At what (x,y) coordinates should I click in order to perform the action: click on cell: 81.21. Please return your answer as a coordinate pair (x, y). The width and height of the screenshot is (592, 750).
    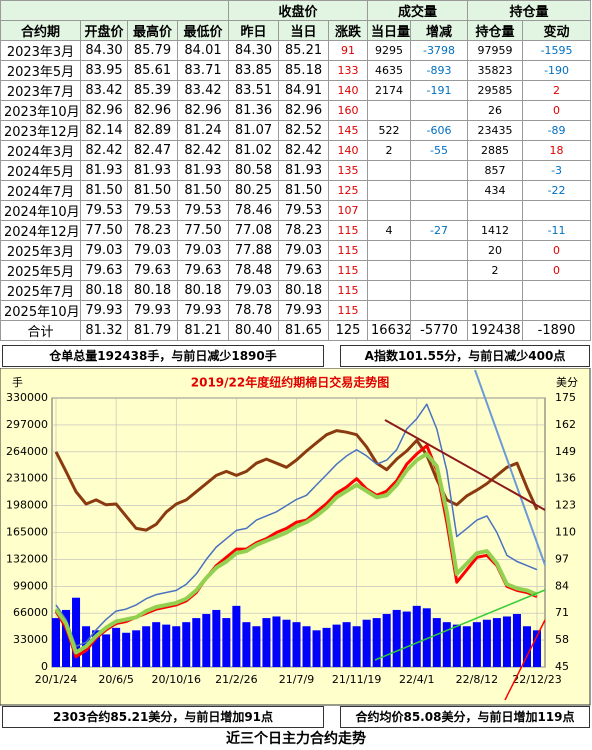
    Looking at the image, I should click on (203, 330).